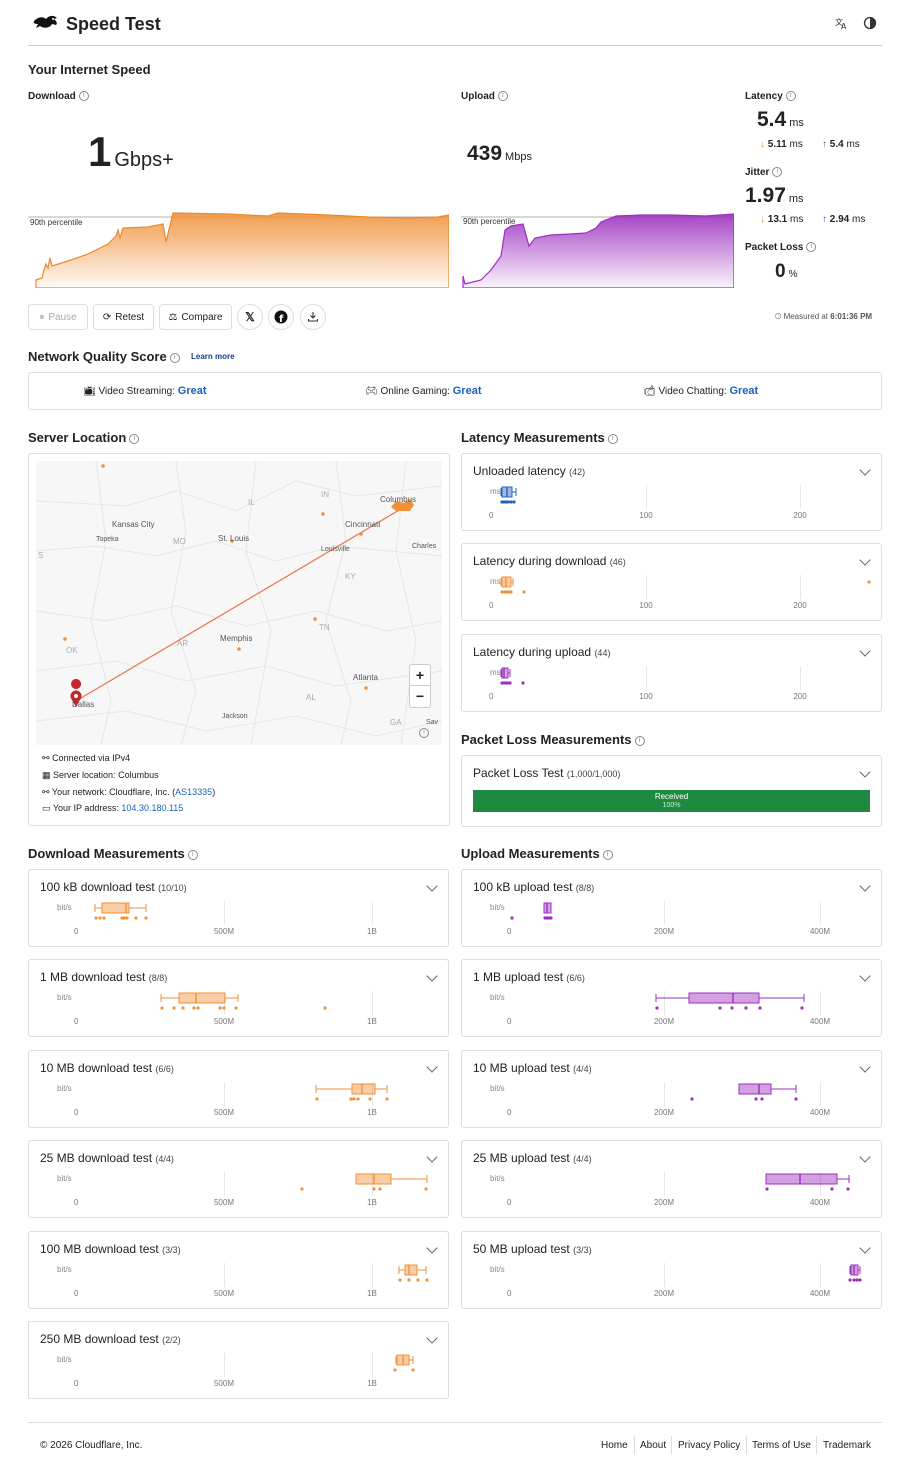  What do you see at coordinates (110, 1339) in the screenshot?
I see `measurement-title: 250 MB download test (2/2)` at bounding box center [110, 1339].